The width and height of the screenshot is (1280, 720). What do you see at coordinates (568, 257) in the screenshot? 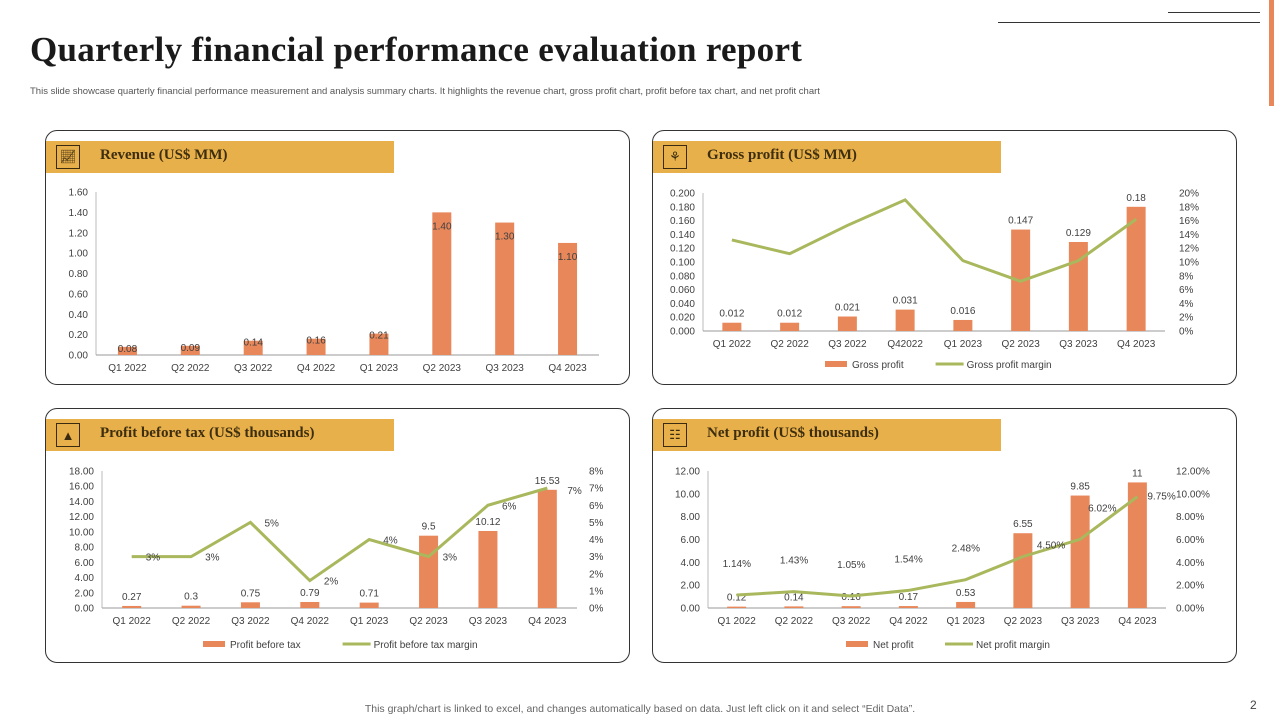
I see `bar-data-label: 1.10` at bounding box center [568, 257].